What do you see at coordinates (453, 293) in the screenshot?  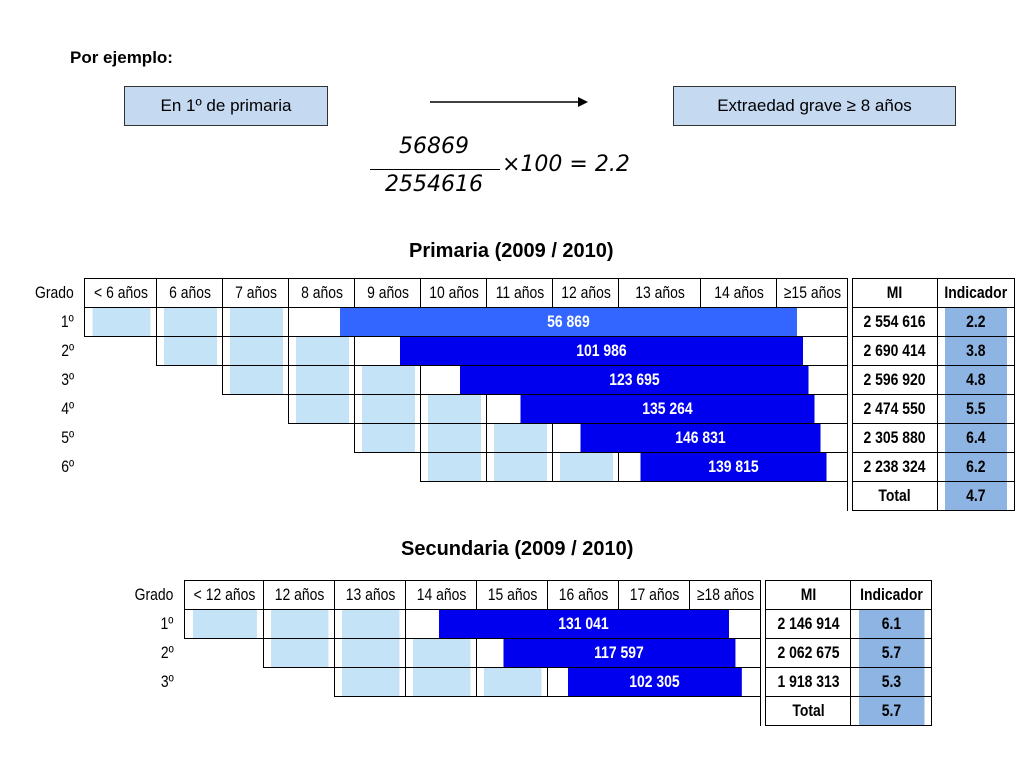 I see `age-header: 10 años` at bounding box center [453, 293].